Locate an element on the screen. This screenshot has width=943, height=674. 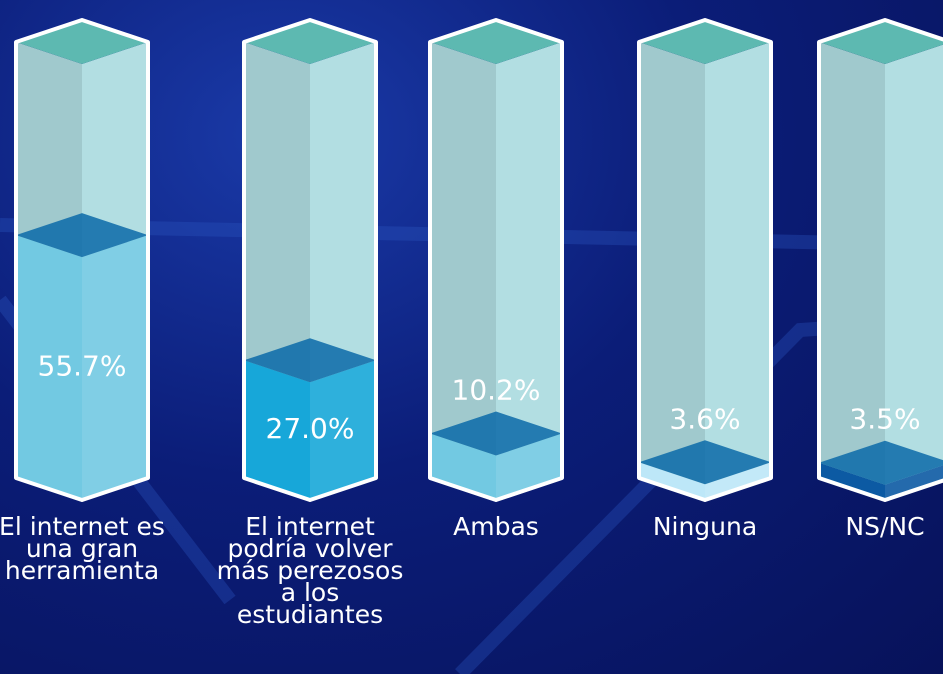
category-label: El internet es una gran herramienta is located at coordinates (82, 548).